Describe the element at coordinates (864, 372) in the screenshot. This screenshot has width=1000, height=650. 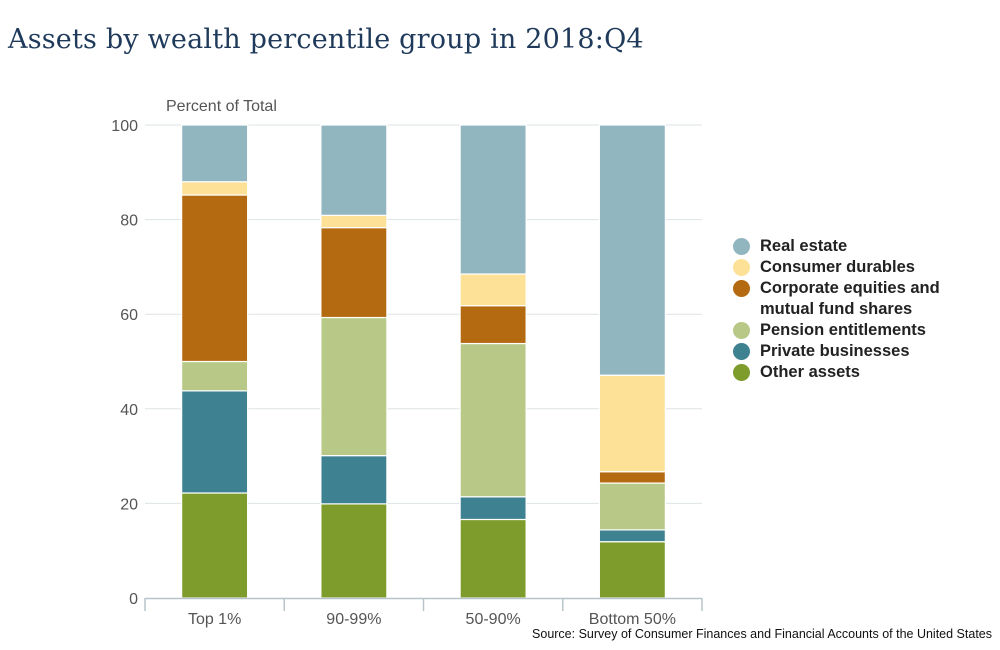
I see `legend-item: Other assets` at that location.